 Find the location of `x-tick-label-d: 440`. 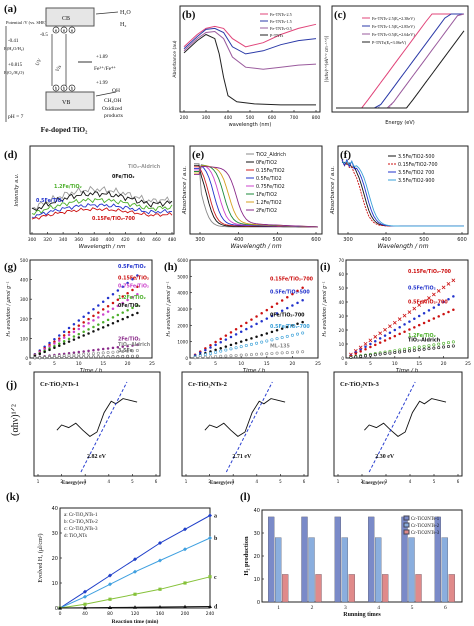

x-tick-label-d: 440 is located at coordinates (141, 240).